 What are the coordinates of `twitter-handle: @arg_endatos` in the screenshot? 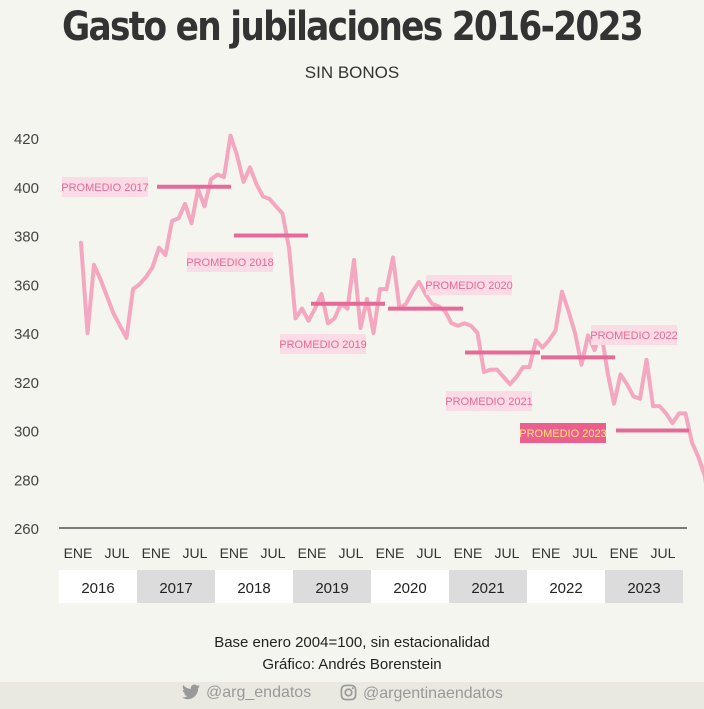 It's located at (246, 693).